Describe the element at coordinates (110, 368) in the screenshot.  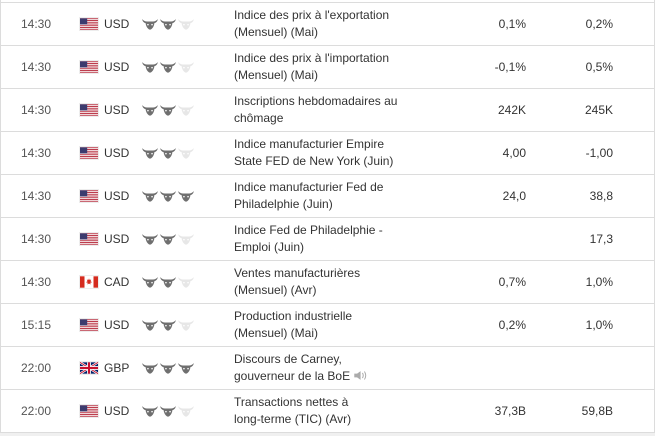
I see `currency-cell: GBP` at that location.